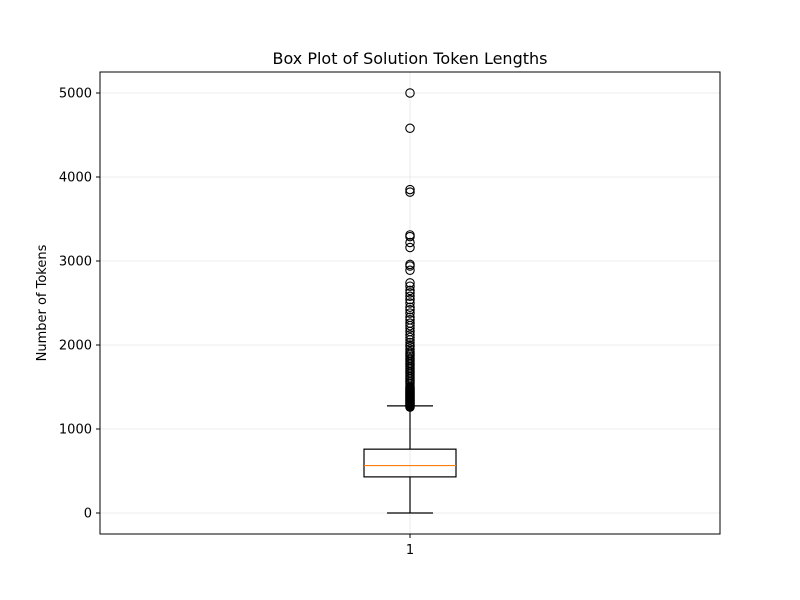 This screenshot has width=800, height=600. Describe the element at coordinates (75, 430) in the screenshot. I see `y-tick-label: 1000` at that location.